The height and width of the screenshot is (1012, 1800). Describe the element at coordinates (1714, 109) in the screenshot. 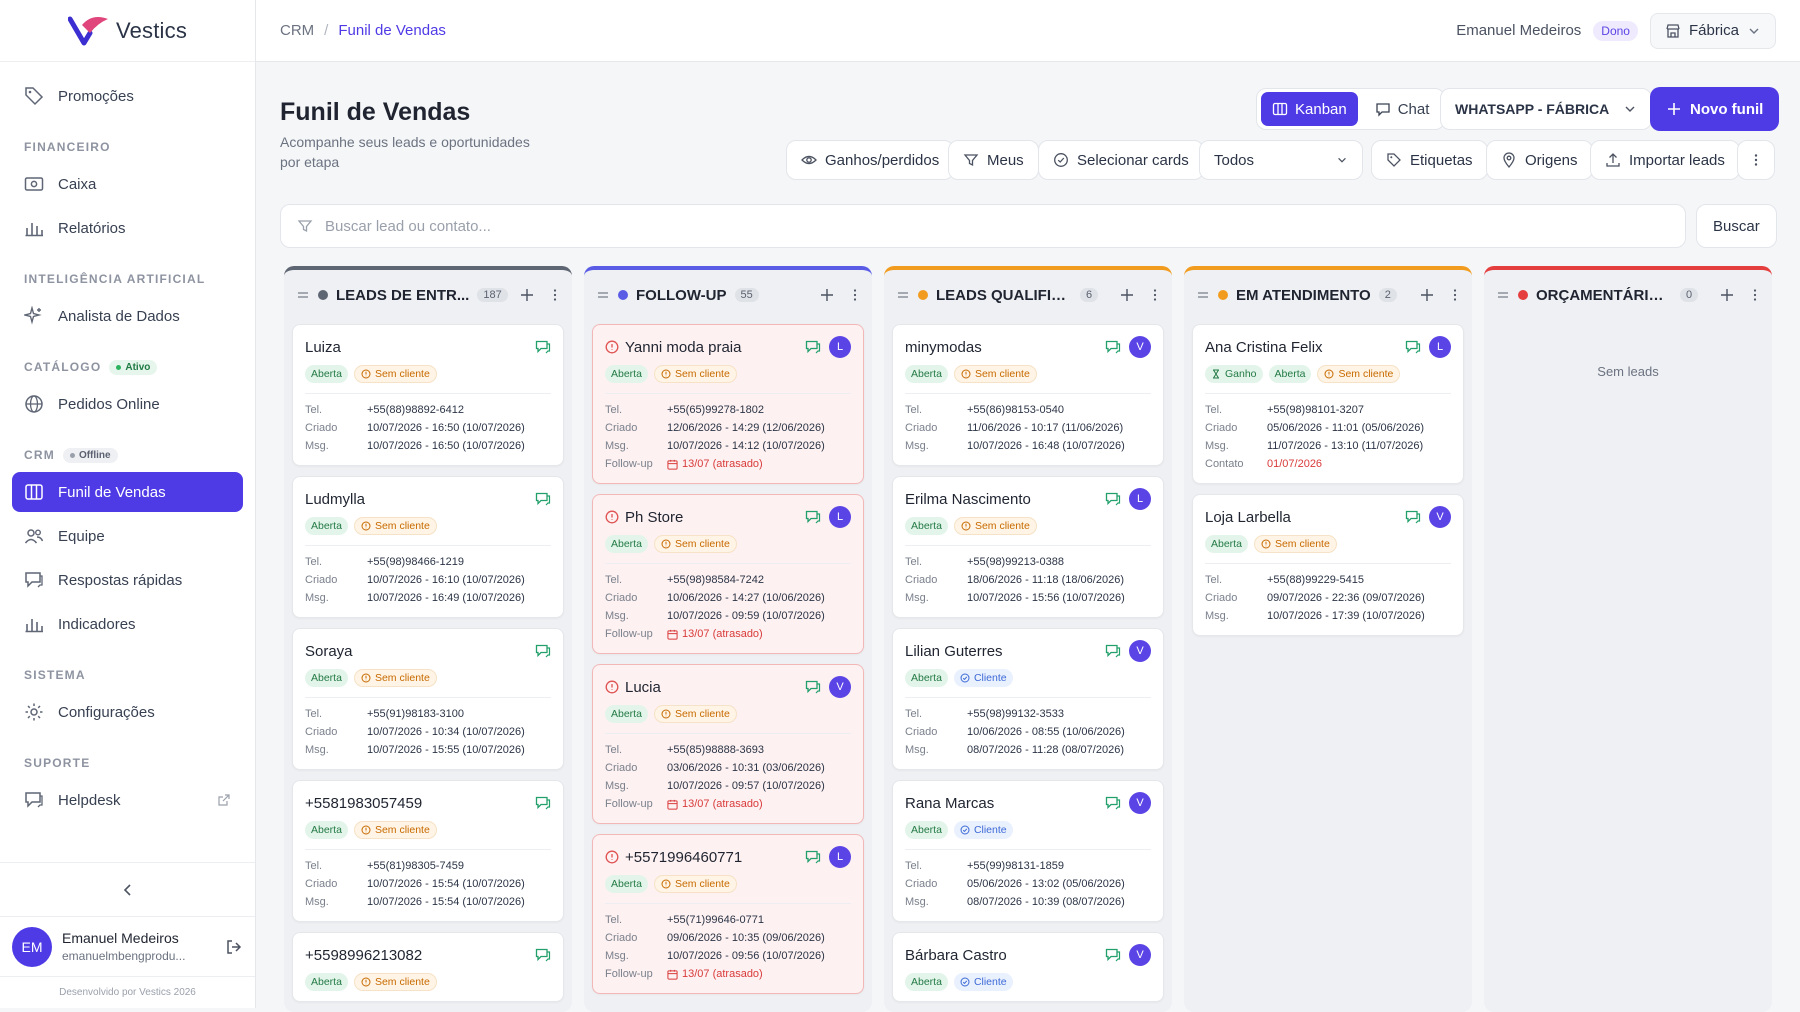

I see `new-funnel-button: Novo funil` at that location.